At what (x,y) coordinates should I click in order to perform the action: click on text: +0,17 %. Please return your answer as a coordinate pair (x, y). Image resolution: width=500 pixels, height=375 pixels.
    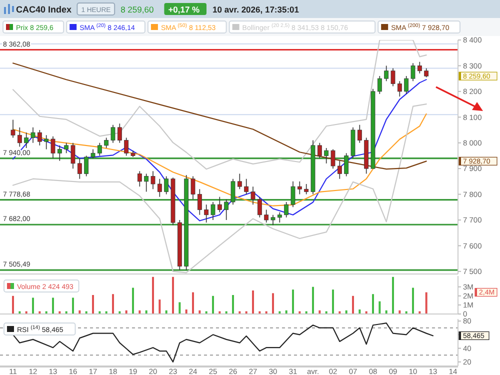
    Looking at the image, I should click on (184, 9).